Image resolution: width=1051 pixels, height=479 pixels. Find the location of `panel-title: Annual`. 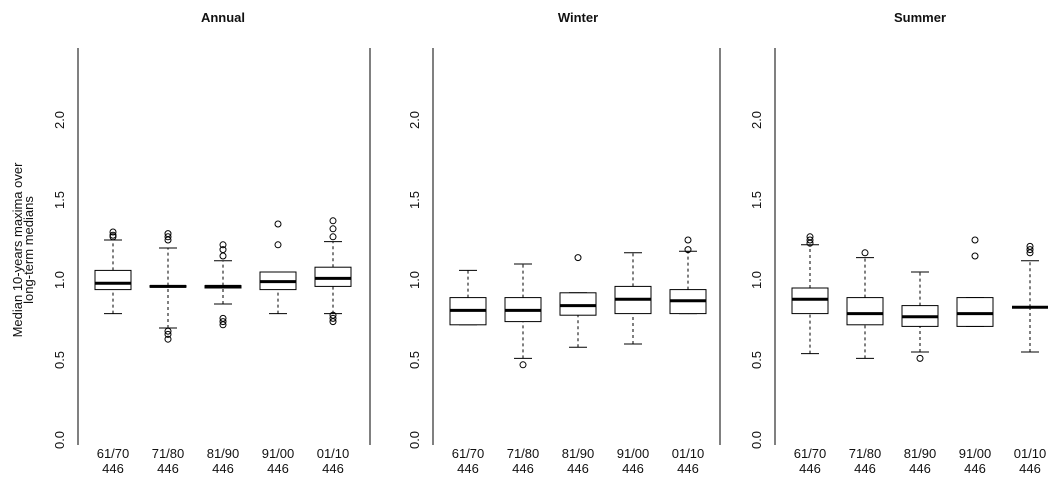

panel-title: Annual is located at coordinates (223, 17).